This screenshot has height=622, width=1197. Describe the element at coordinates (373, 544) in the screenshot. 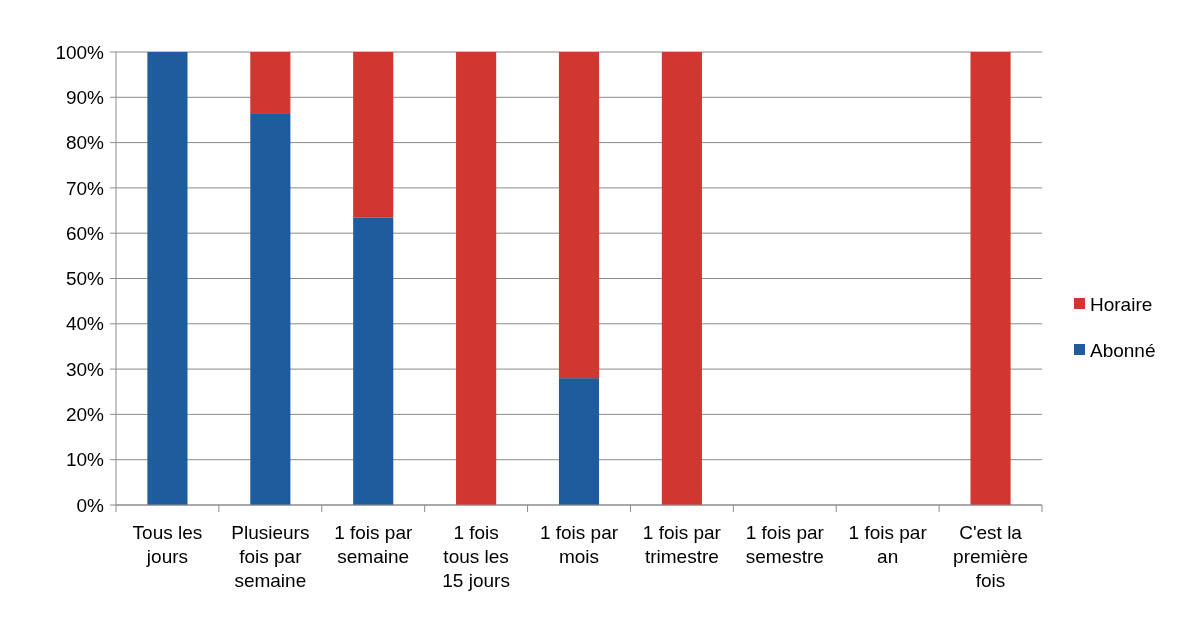

I see `x-tick-label: 1 fois par semaine` at that location.